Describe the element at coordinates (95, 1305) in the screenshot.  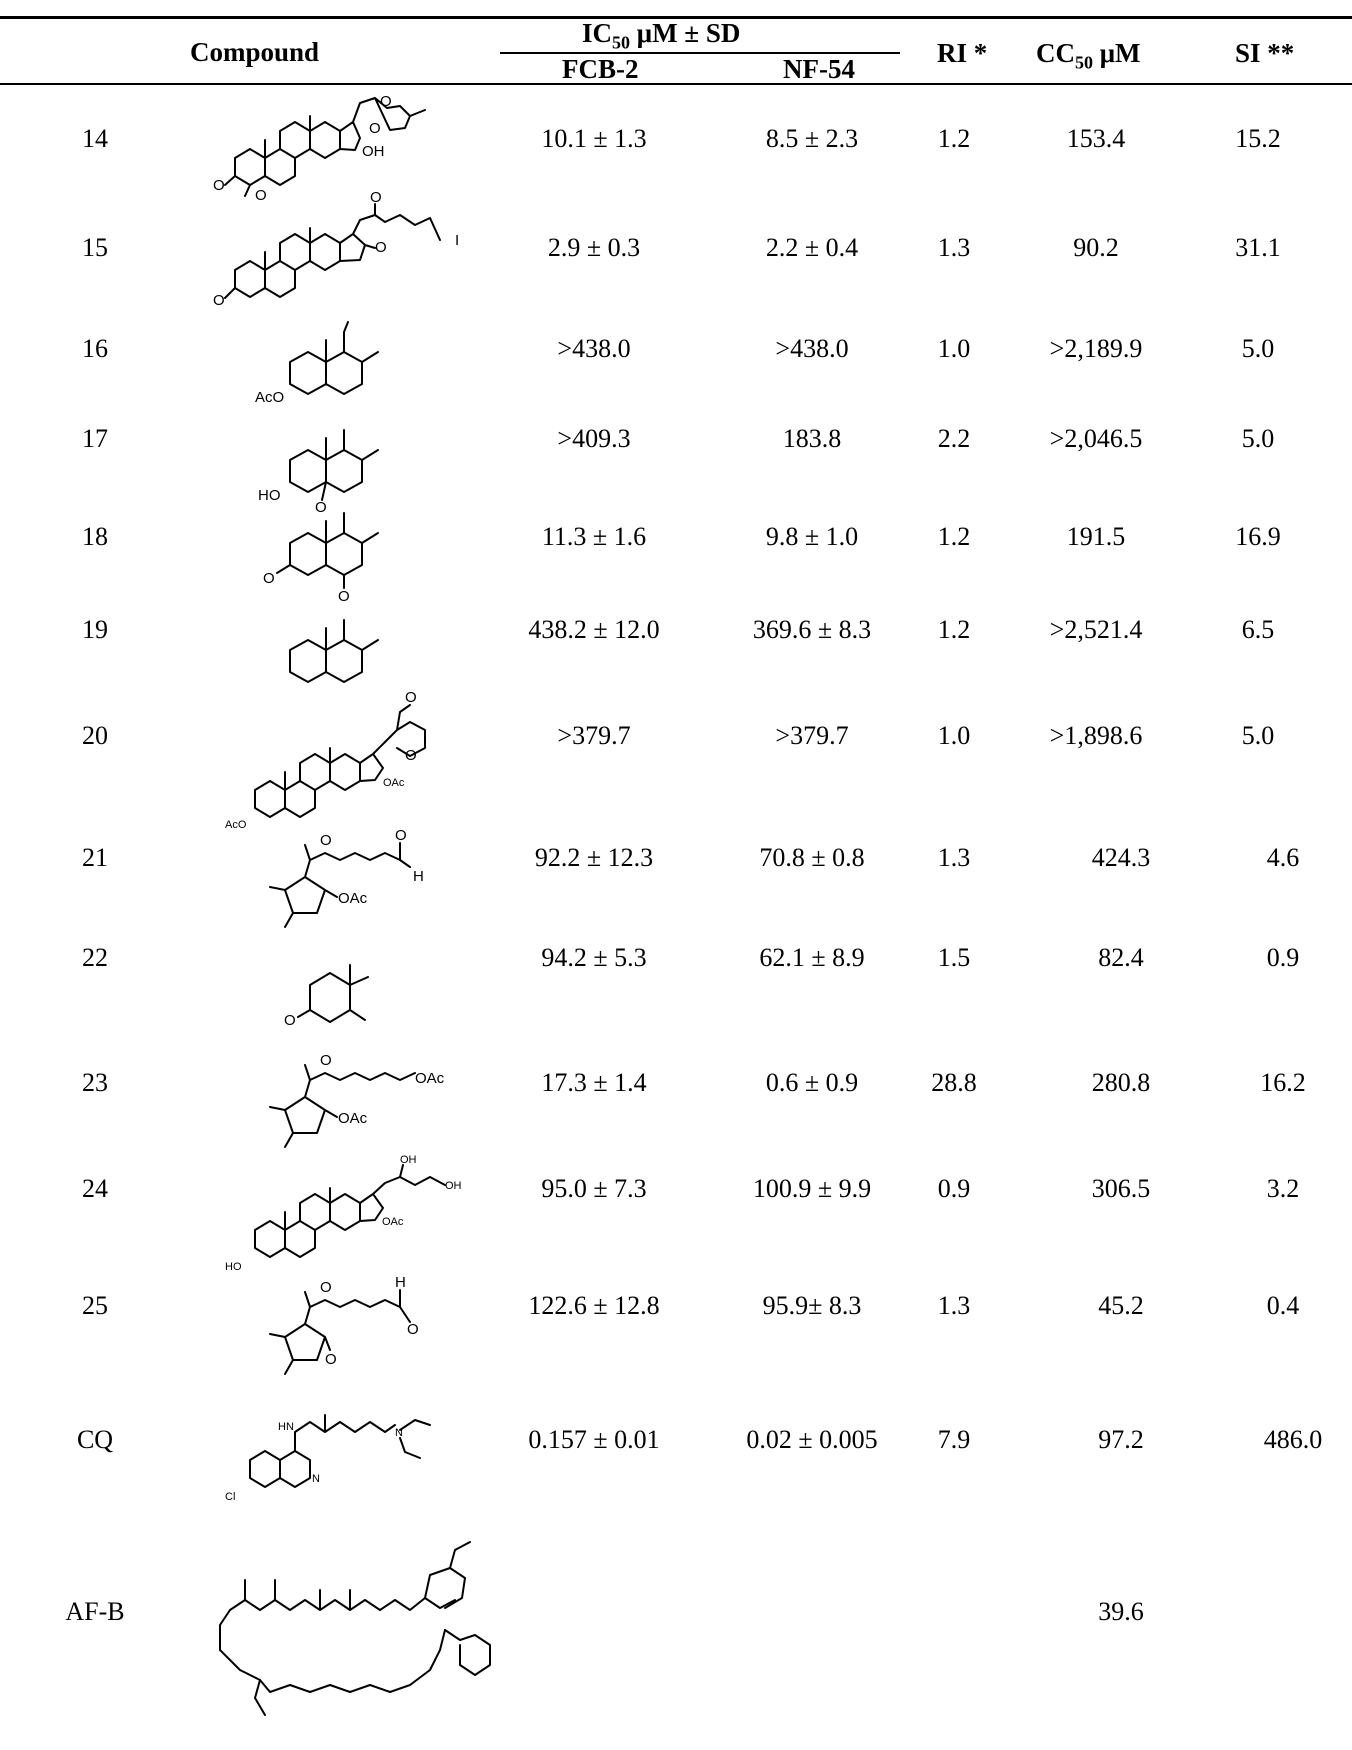
I see `cell-compound-id: 25` at that location.